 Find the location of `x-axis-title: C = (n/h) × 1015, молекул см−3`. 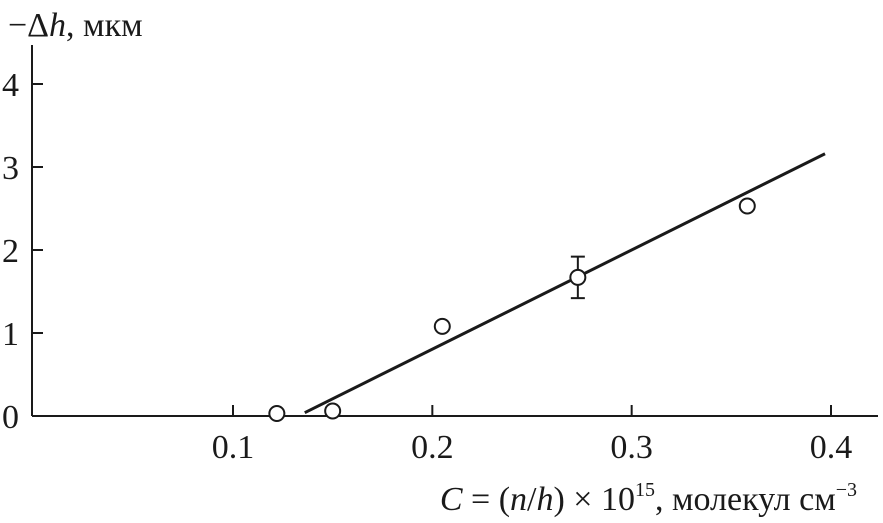

x-axis-title: C = (n/h) × 1015, молекул см−3 is located at coordinates (648, 498).